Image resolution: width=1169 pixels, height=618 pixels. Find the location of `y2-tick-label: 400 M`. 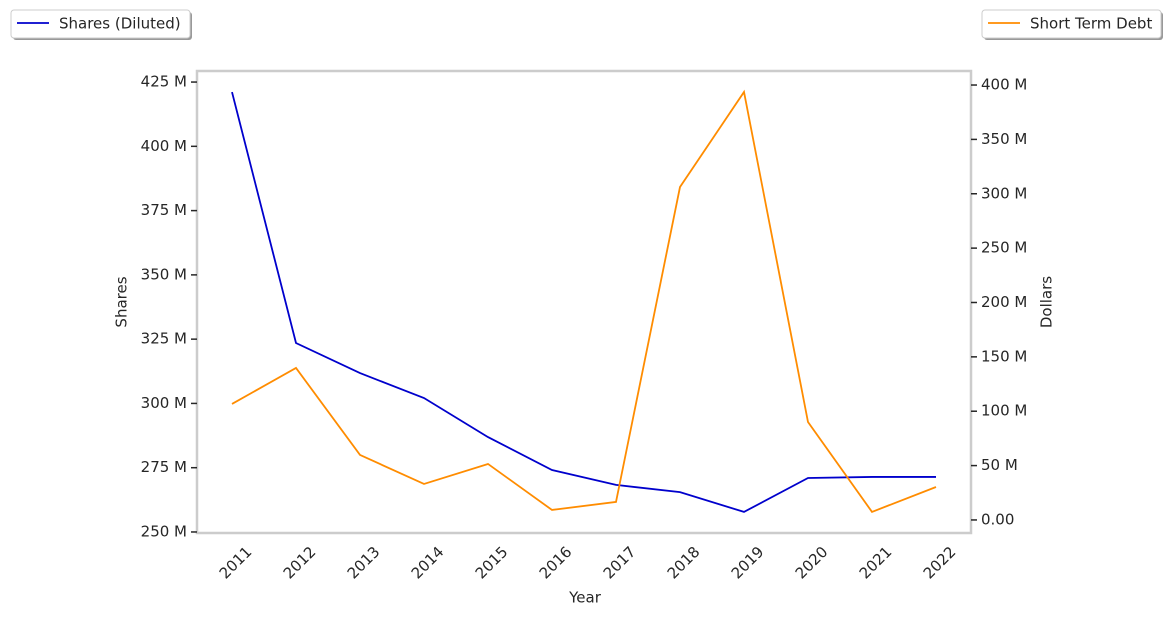

y2-tick-label: 400 M is located at coordinates (1004, 85).